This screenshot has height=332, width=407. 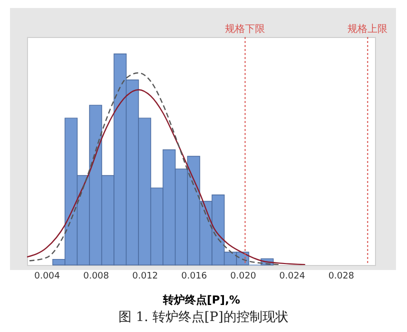 I want to click on x-axis-title: 转炉终点[P],%, so click(x=201, y=300).